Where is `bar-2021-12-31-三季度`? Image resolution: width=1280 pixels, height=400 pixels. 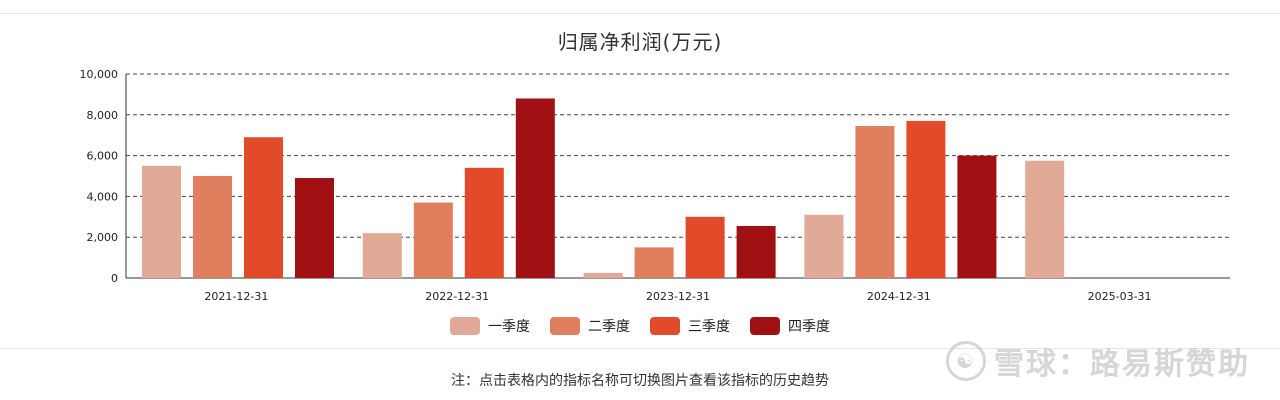
bar-2021-12-31-三季度 is located at coordinates (263, 207).